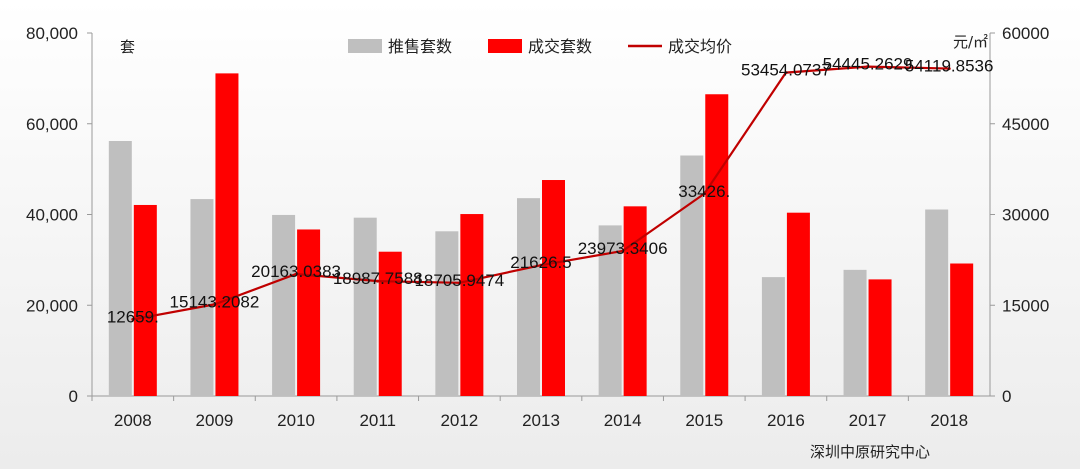 The width and height of the screenshot is (1080, 469). Describe the element at coordinates (704, 420) in the screenshot. I see `x-tick-label: 2015` at that location.